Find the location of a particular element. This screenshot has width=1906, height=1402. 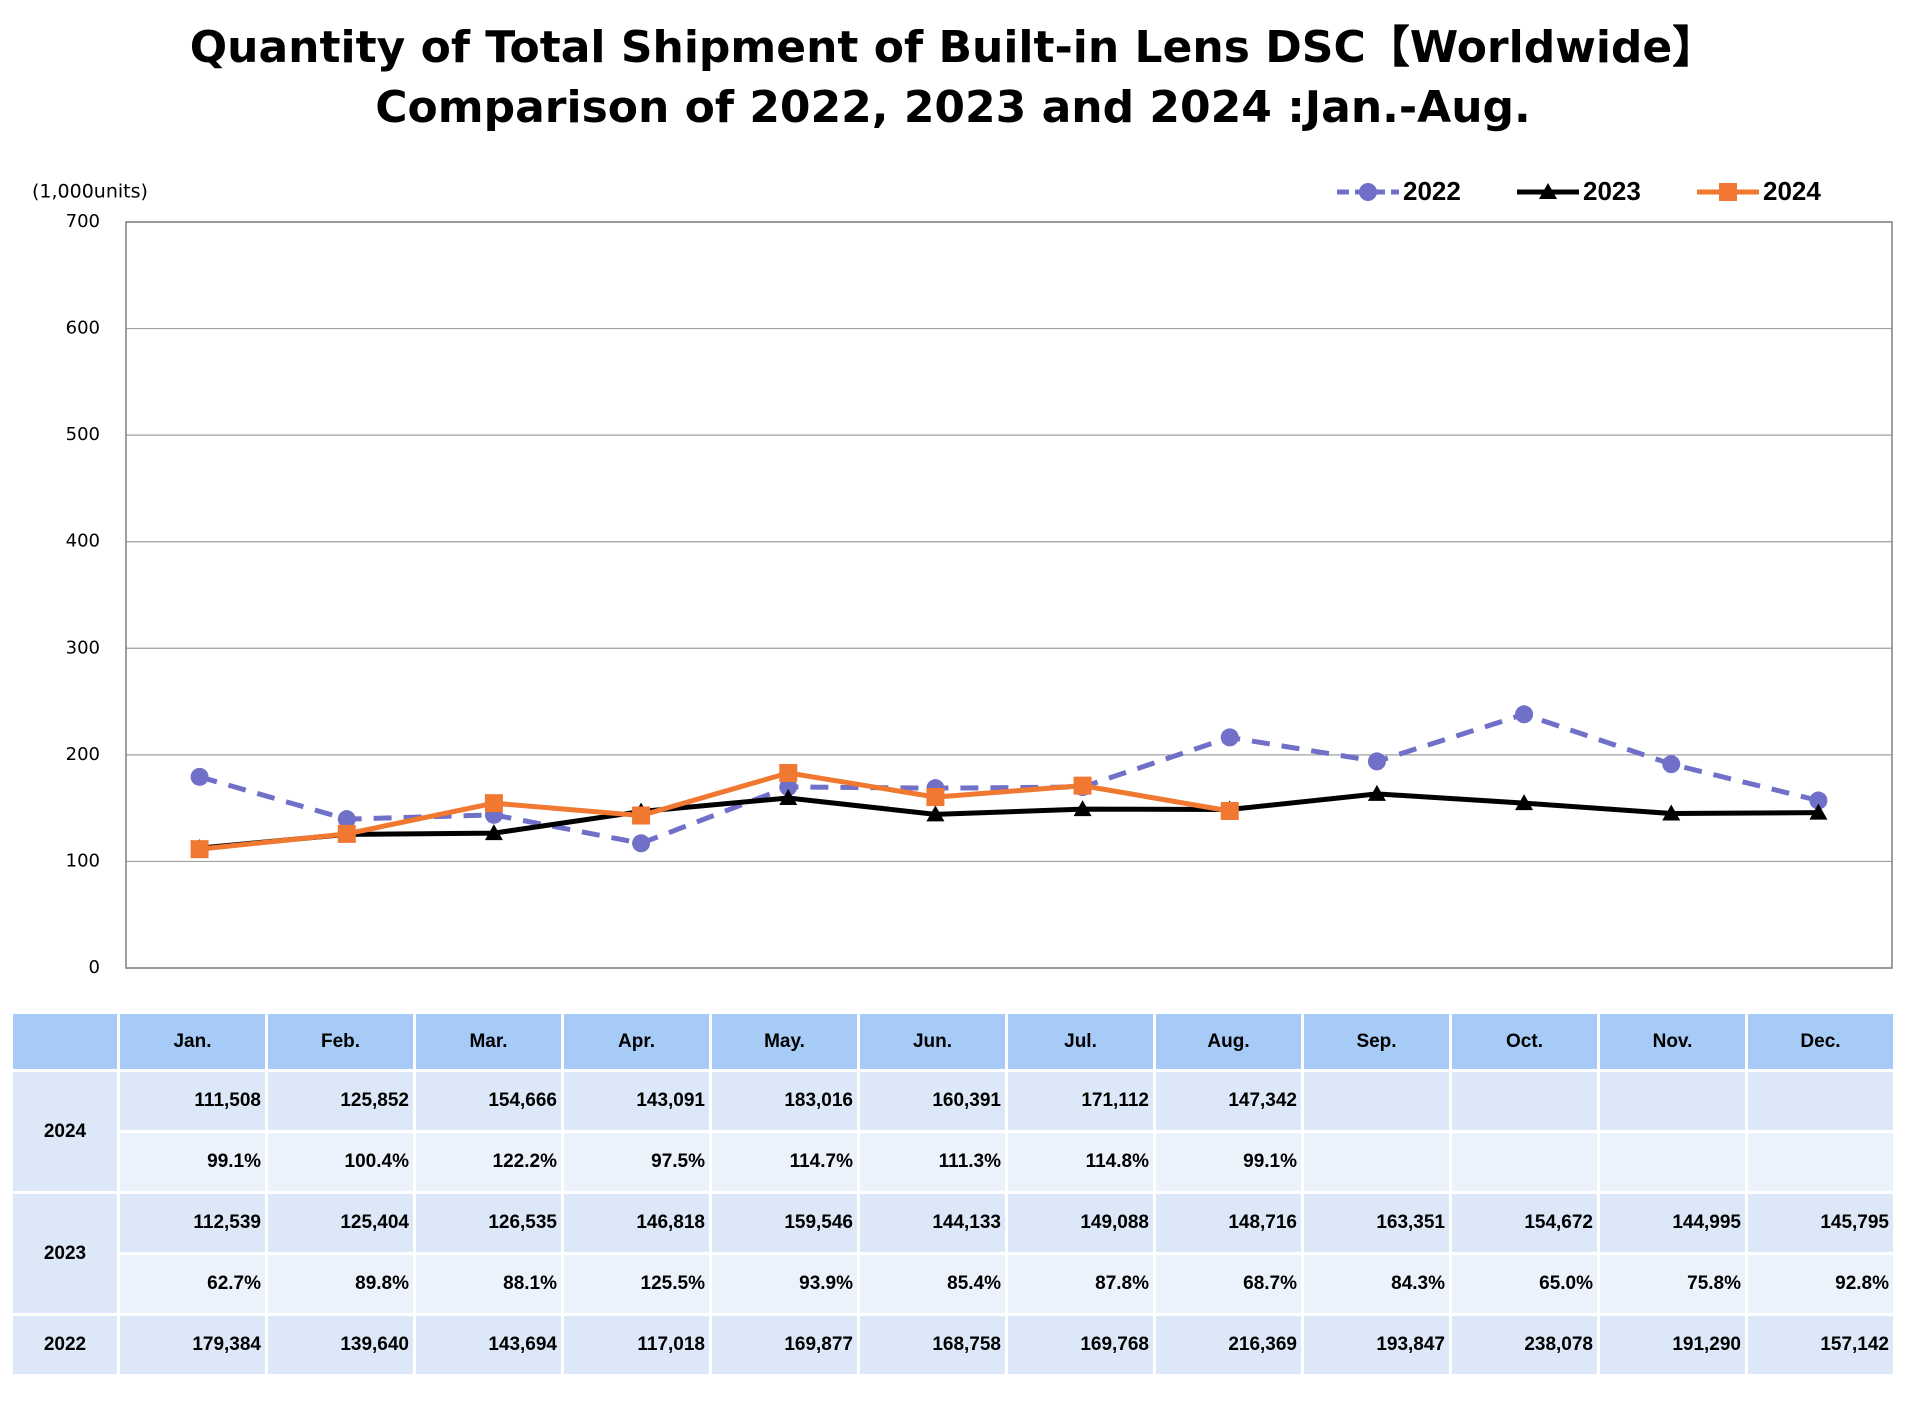

ratio-cell: 93.9% is located at coordinates (784, 1284).